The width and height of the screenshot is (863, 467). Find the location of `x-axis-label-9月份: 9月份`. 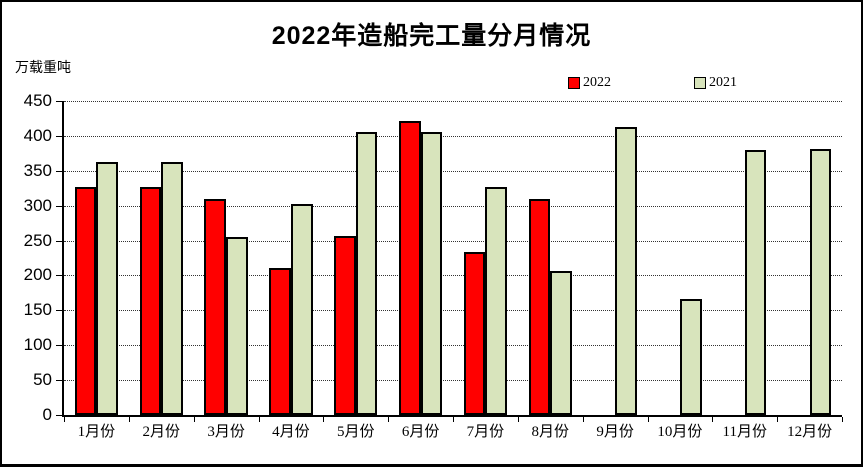

x-axis-label-9月份: 9月份 is located at coordinates (615, 432).